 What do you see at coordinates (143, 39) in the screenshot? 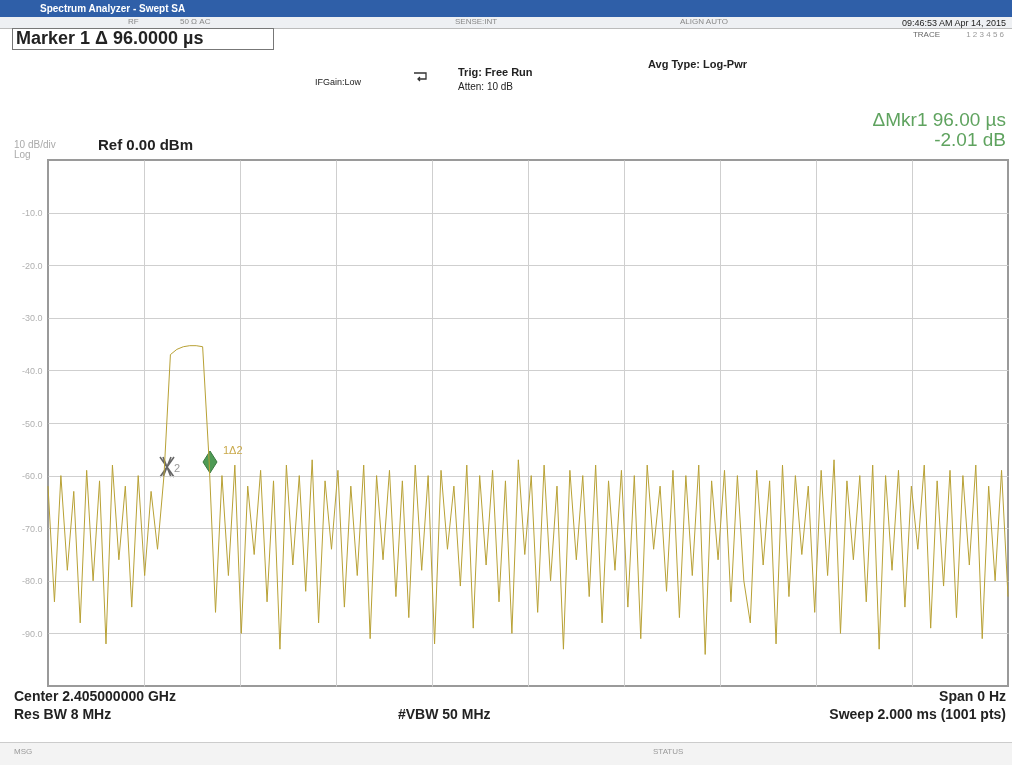
I see `text: Marker 1 Δ 96.0000 µs` at bounding box center [143, 39].